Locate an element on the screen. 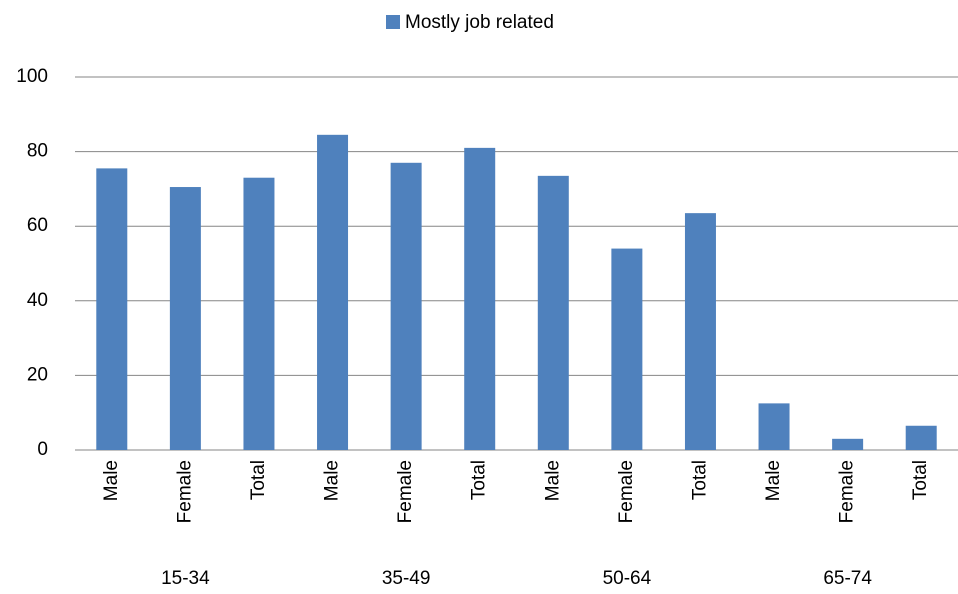 The image size is (958, 594). group-label: 15-34 is located at coordinates (185, 578).